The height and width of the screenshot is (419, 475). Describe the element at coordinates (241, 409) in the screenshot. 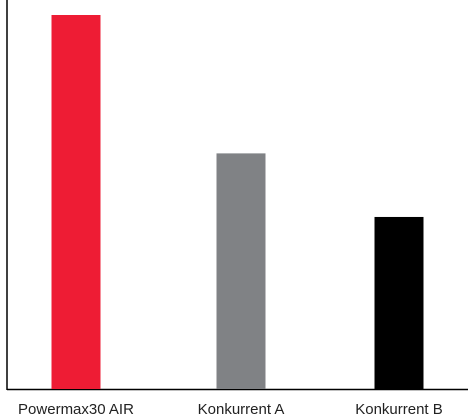

I see `x-tick-label-konkurrent-a: Konkurrent A` at that location.